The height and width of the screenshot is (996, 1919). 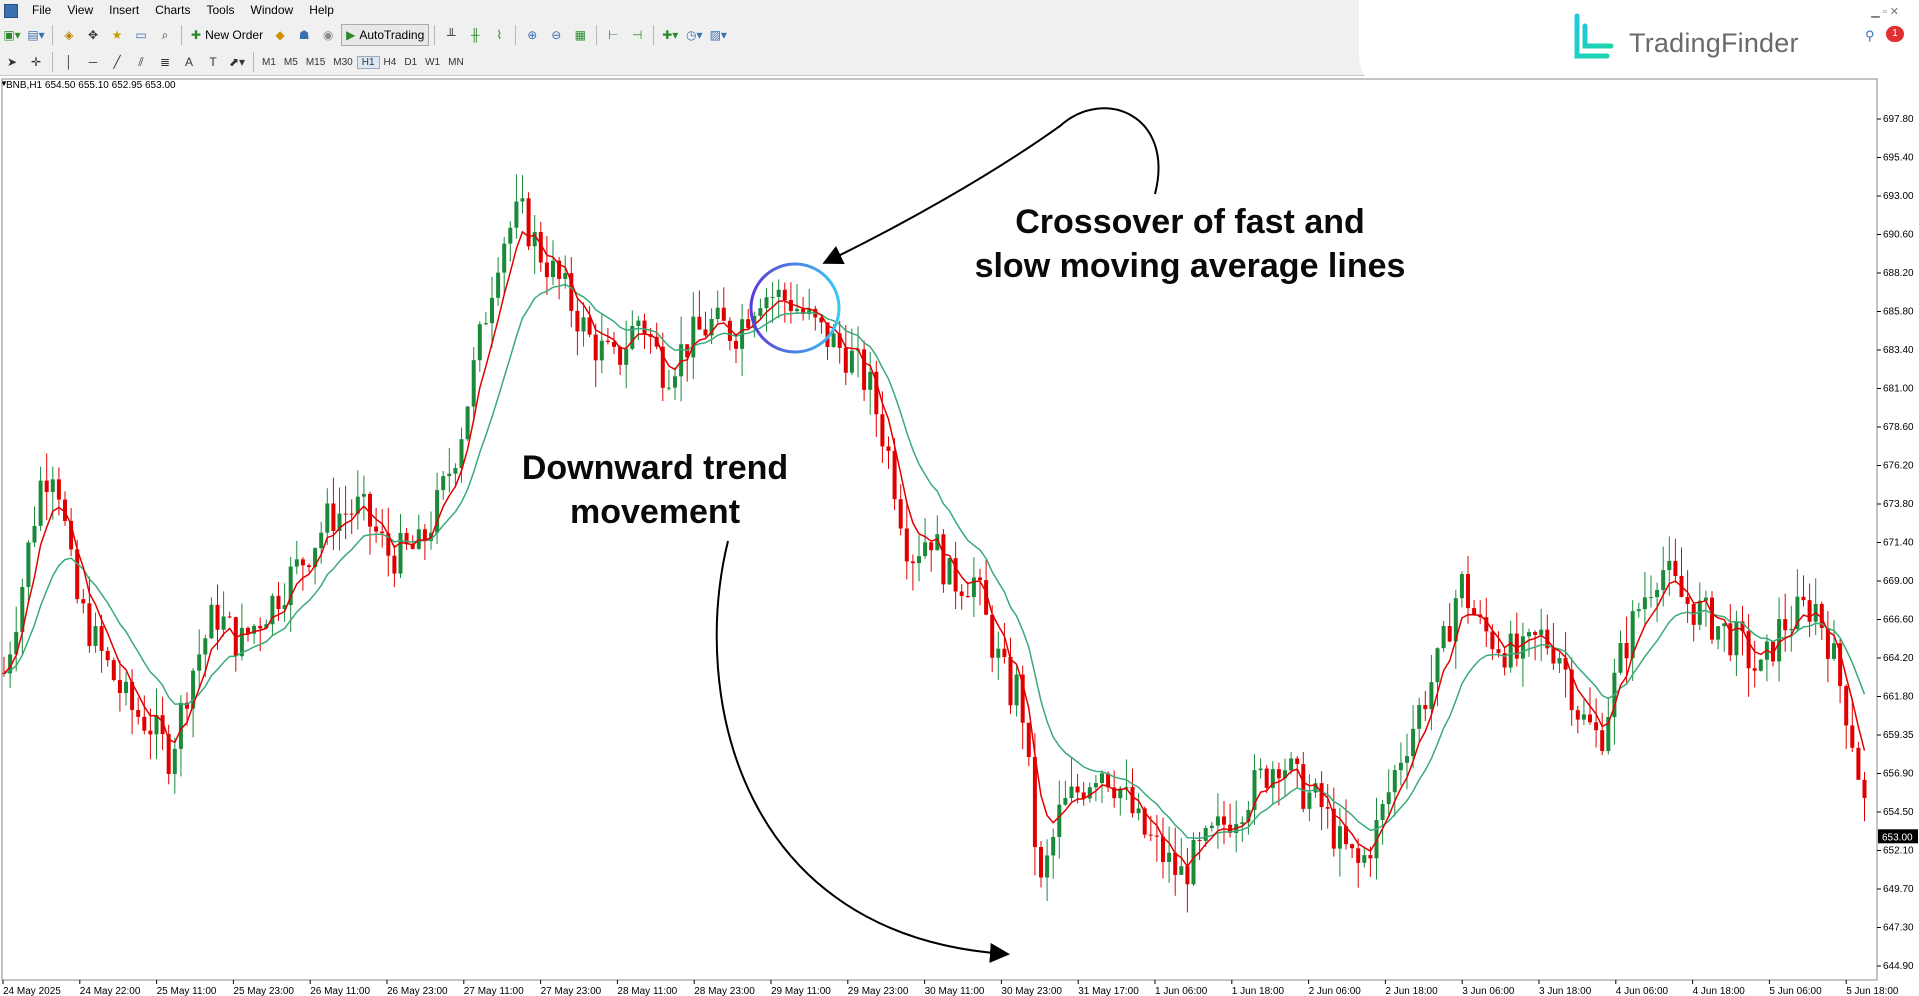 I want to click on equidistant-channel-icon: ⫽, so click(x=141, y=61).